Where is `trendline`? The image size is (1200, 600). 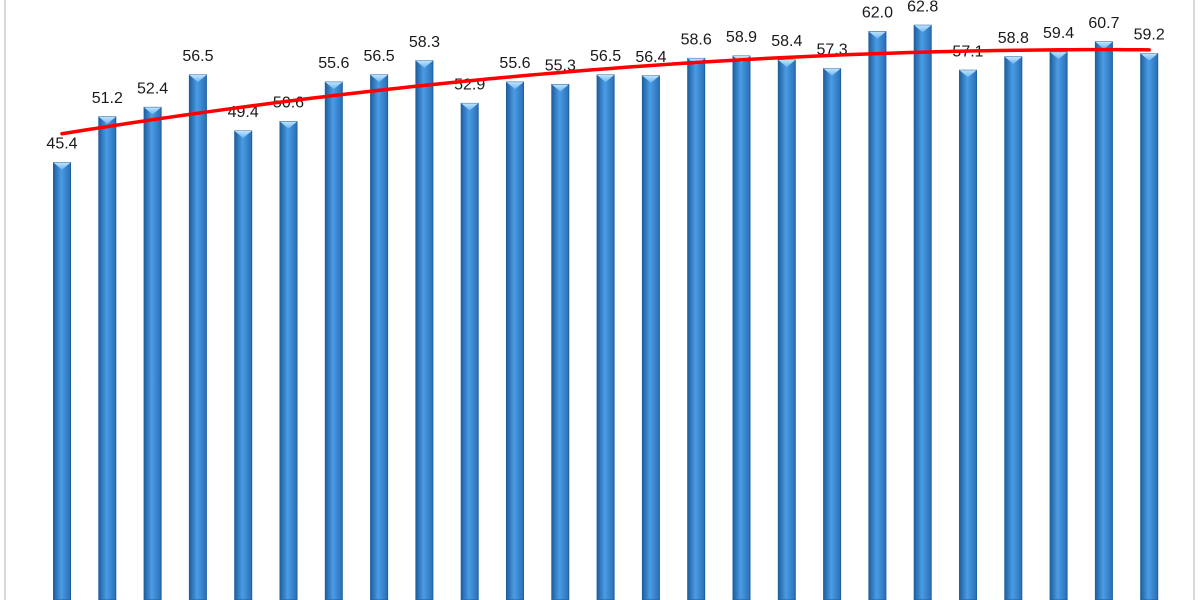
trendline is located at coordinates (605, 91).